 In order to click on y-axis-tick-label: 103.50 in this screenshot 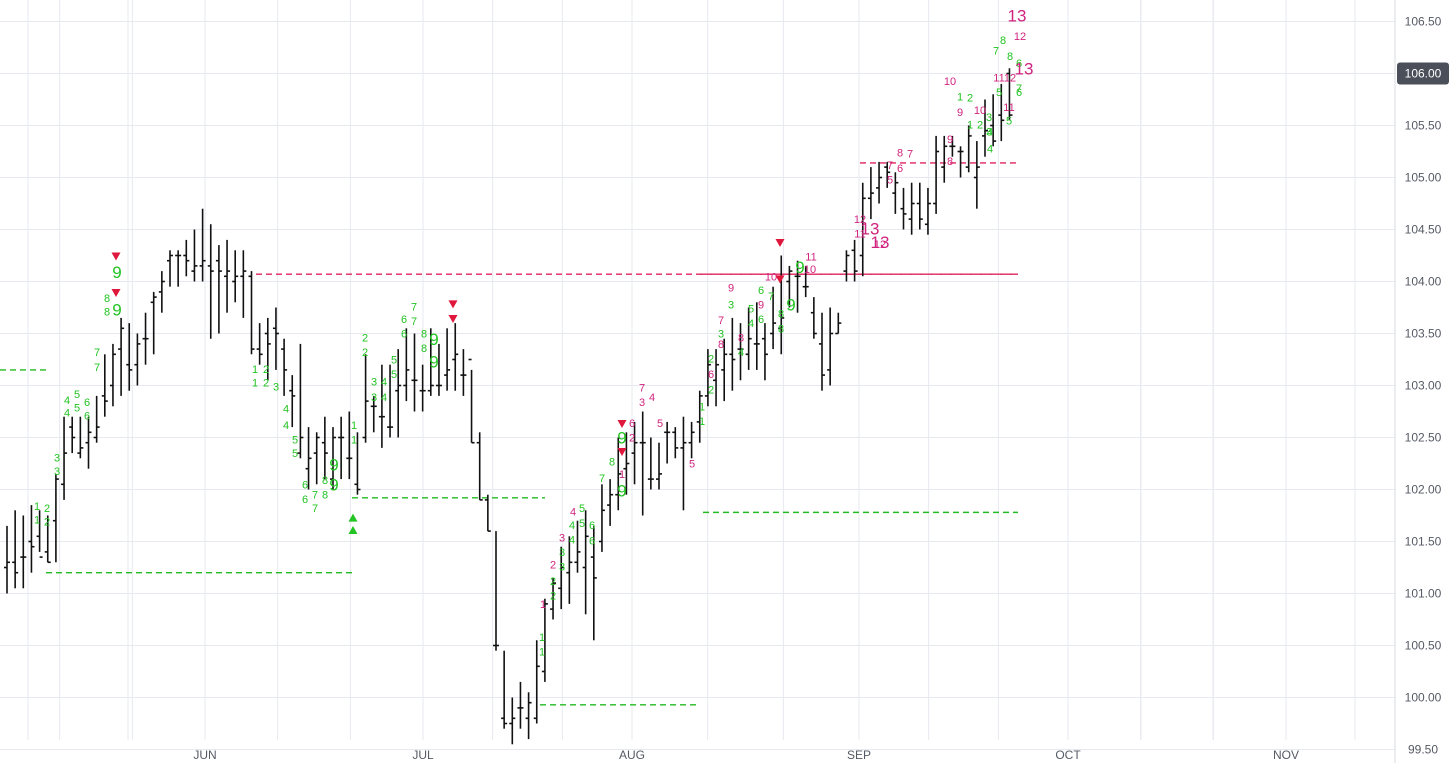, I will do `click(1423, 334)`.